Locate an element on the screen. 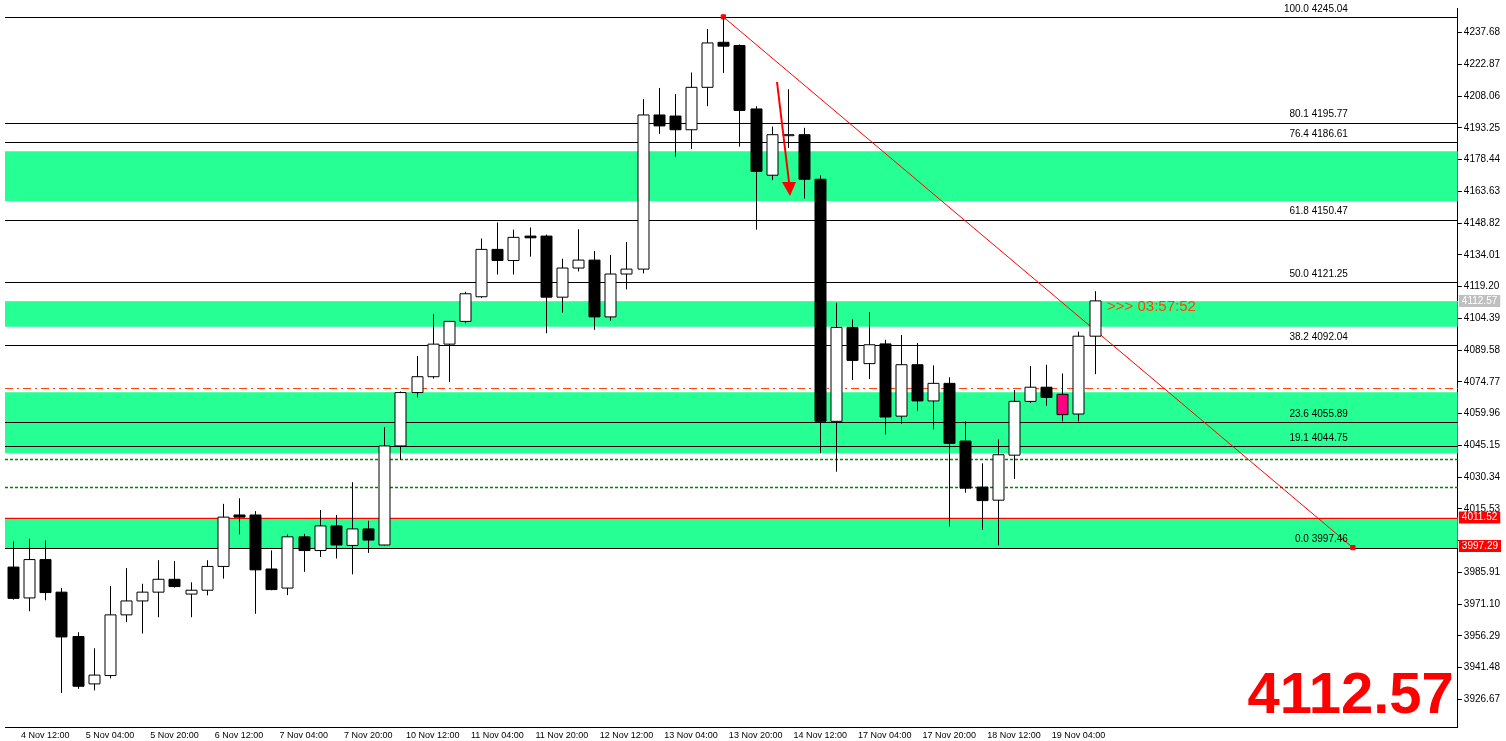  ref-line-label: 50.0 4121.25 is located at coordinates (1319, 274).